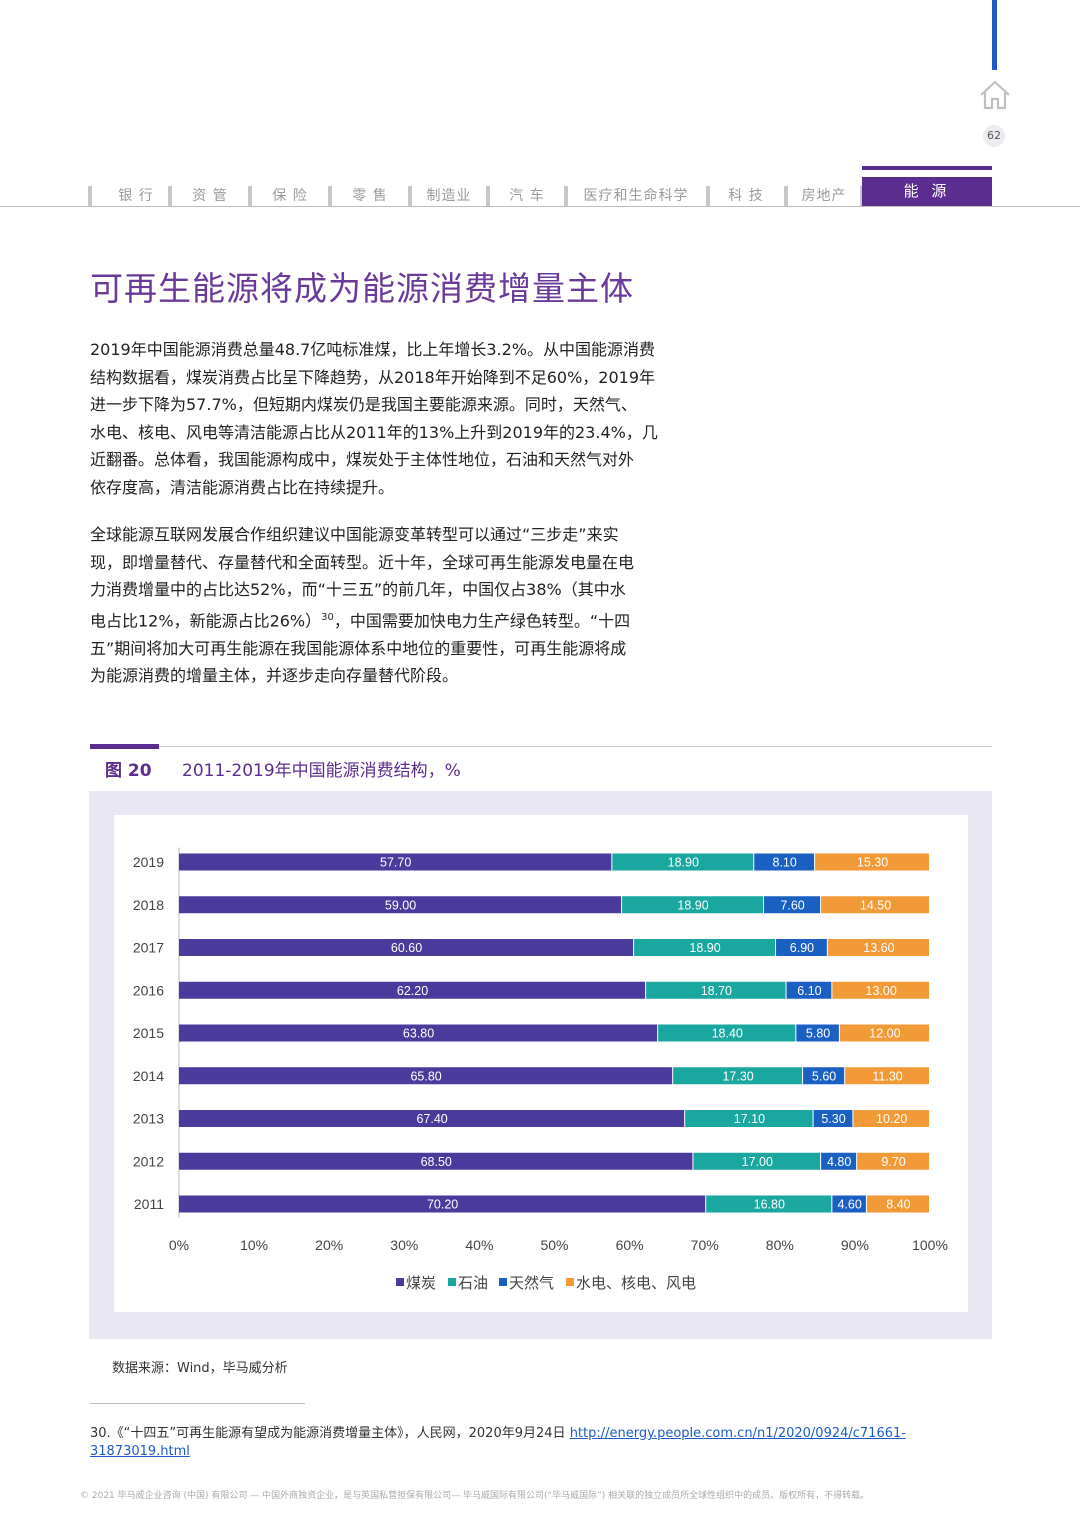 This screenshot has width=1080, height=1515. What do you see at coordinates (148, 1119) in the screenshot?
I see `y-tick-label: 2013` at bounding box center [148, 1119].